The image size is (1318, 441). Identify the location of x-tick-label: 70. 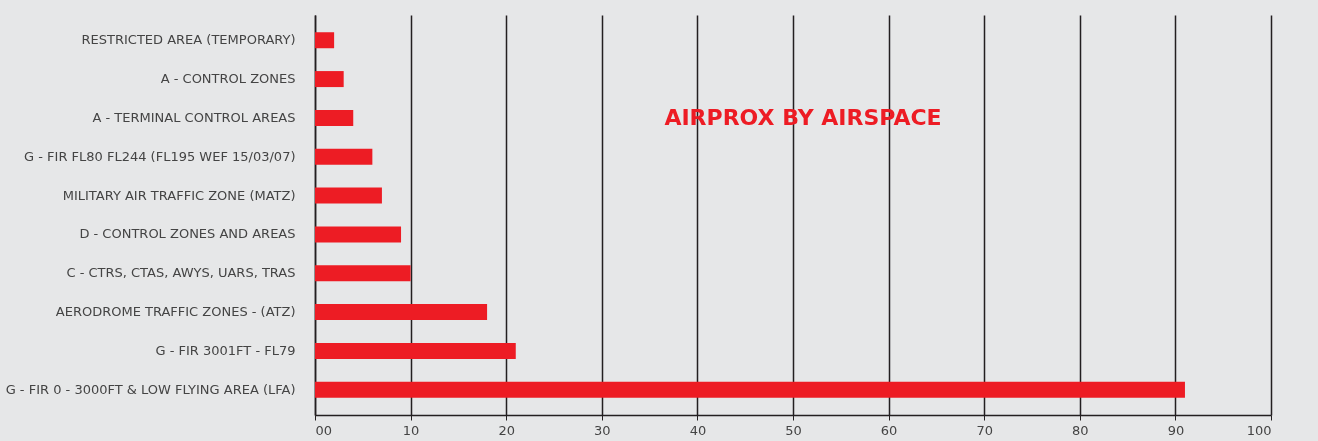
(984, 430).